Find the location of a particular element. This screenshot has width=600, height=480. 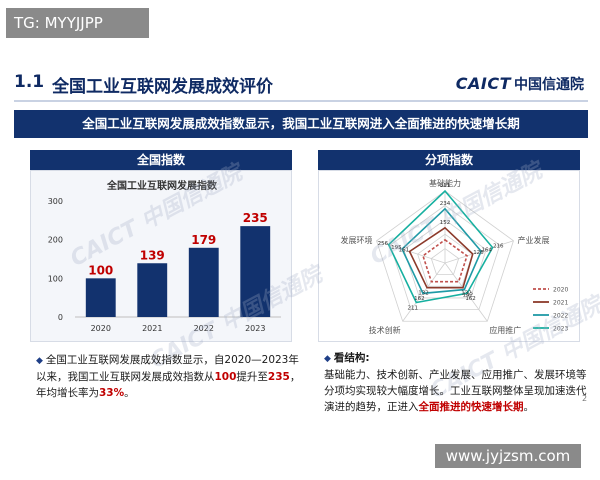

radar-value-label: 311 is located at coordinates (445, 186).